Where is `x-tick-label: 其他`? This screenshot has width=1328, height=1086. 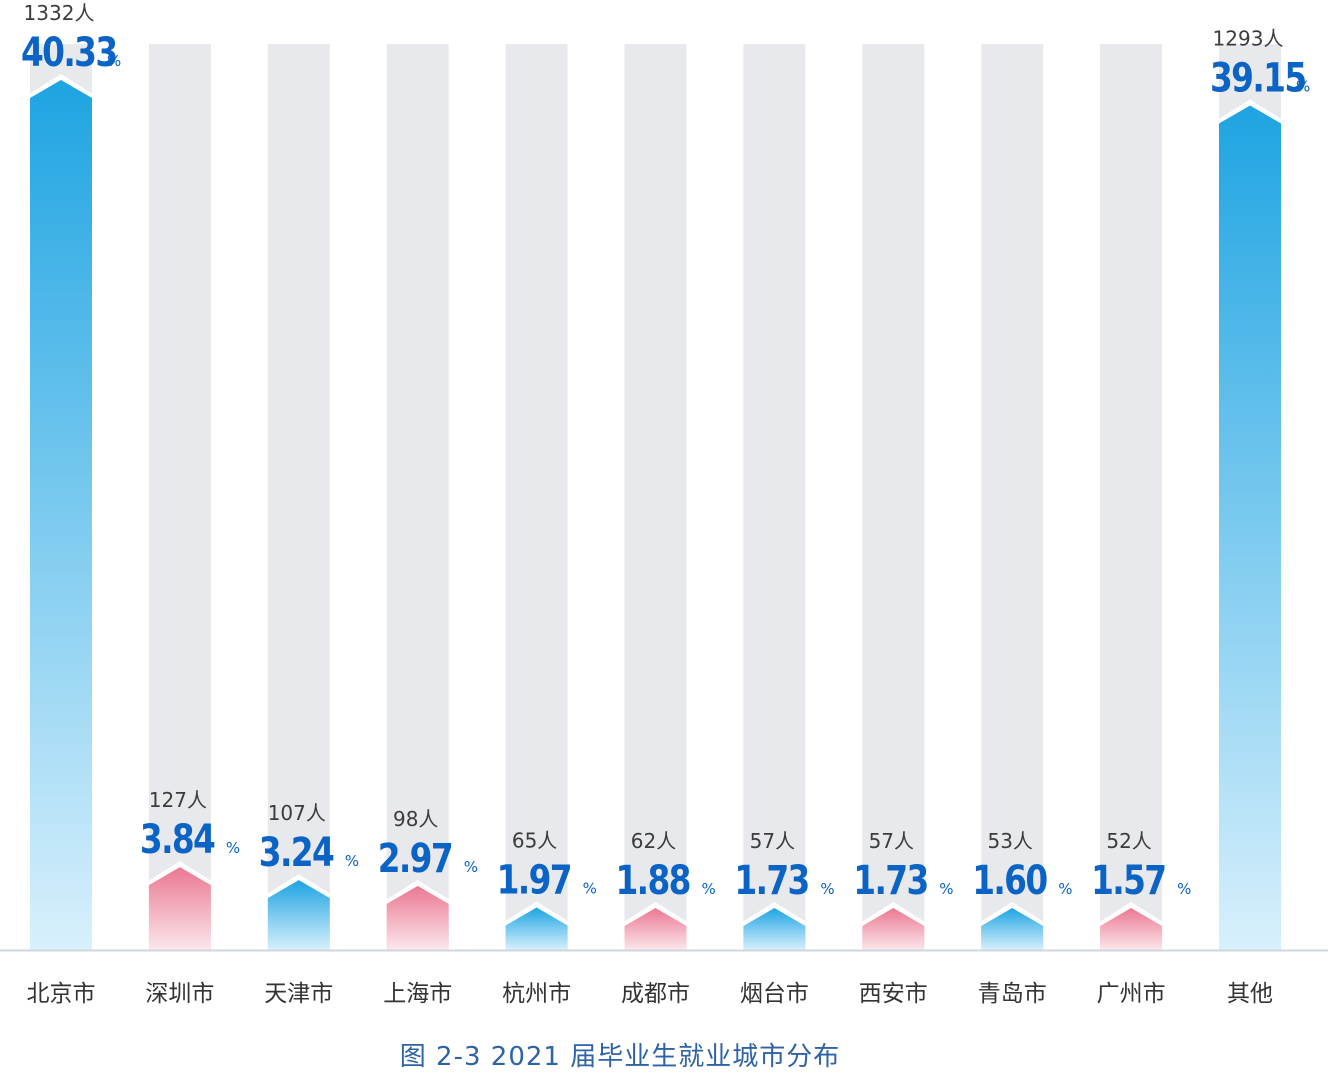
x-tick-label: 其他 is located at coordinates (1250, 994).